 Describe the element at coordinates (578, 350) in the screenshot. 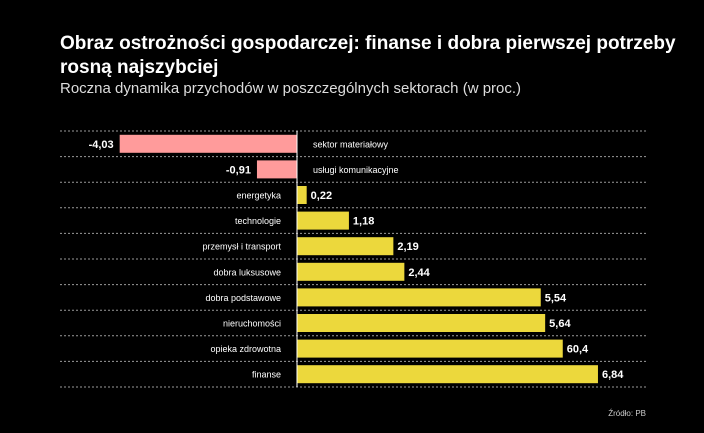

I see `data-label: 60,4` at that location.